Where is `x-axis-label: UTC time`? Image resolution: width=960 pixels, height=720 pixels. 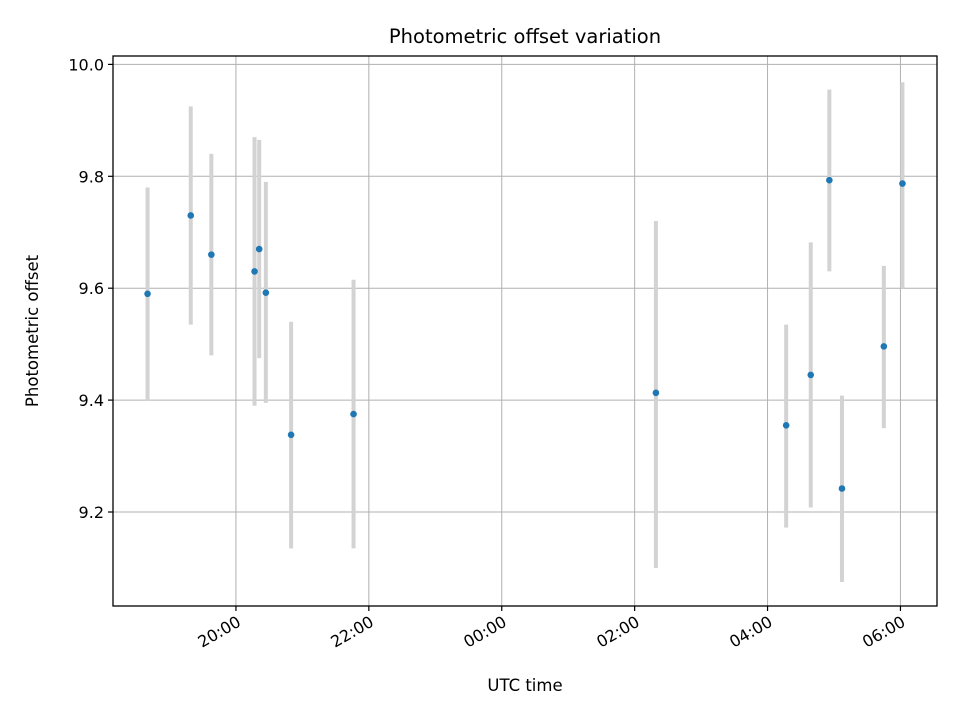 x-axis-label: UTC time is located at coordinates (524, 685).